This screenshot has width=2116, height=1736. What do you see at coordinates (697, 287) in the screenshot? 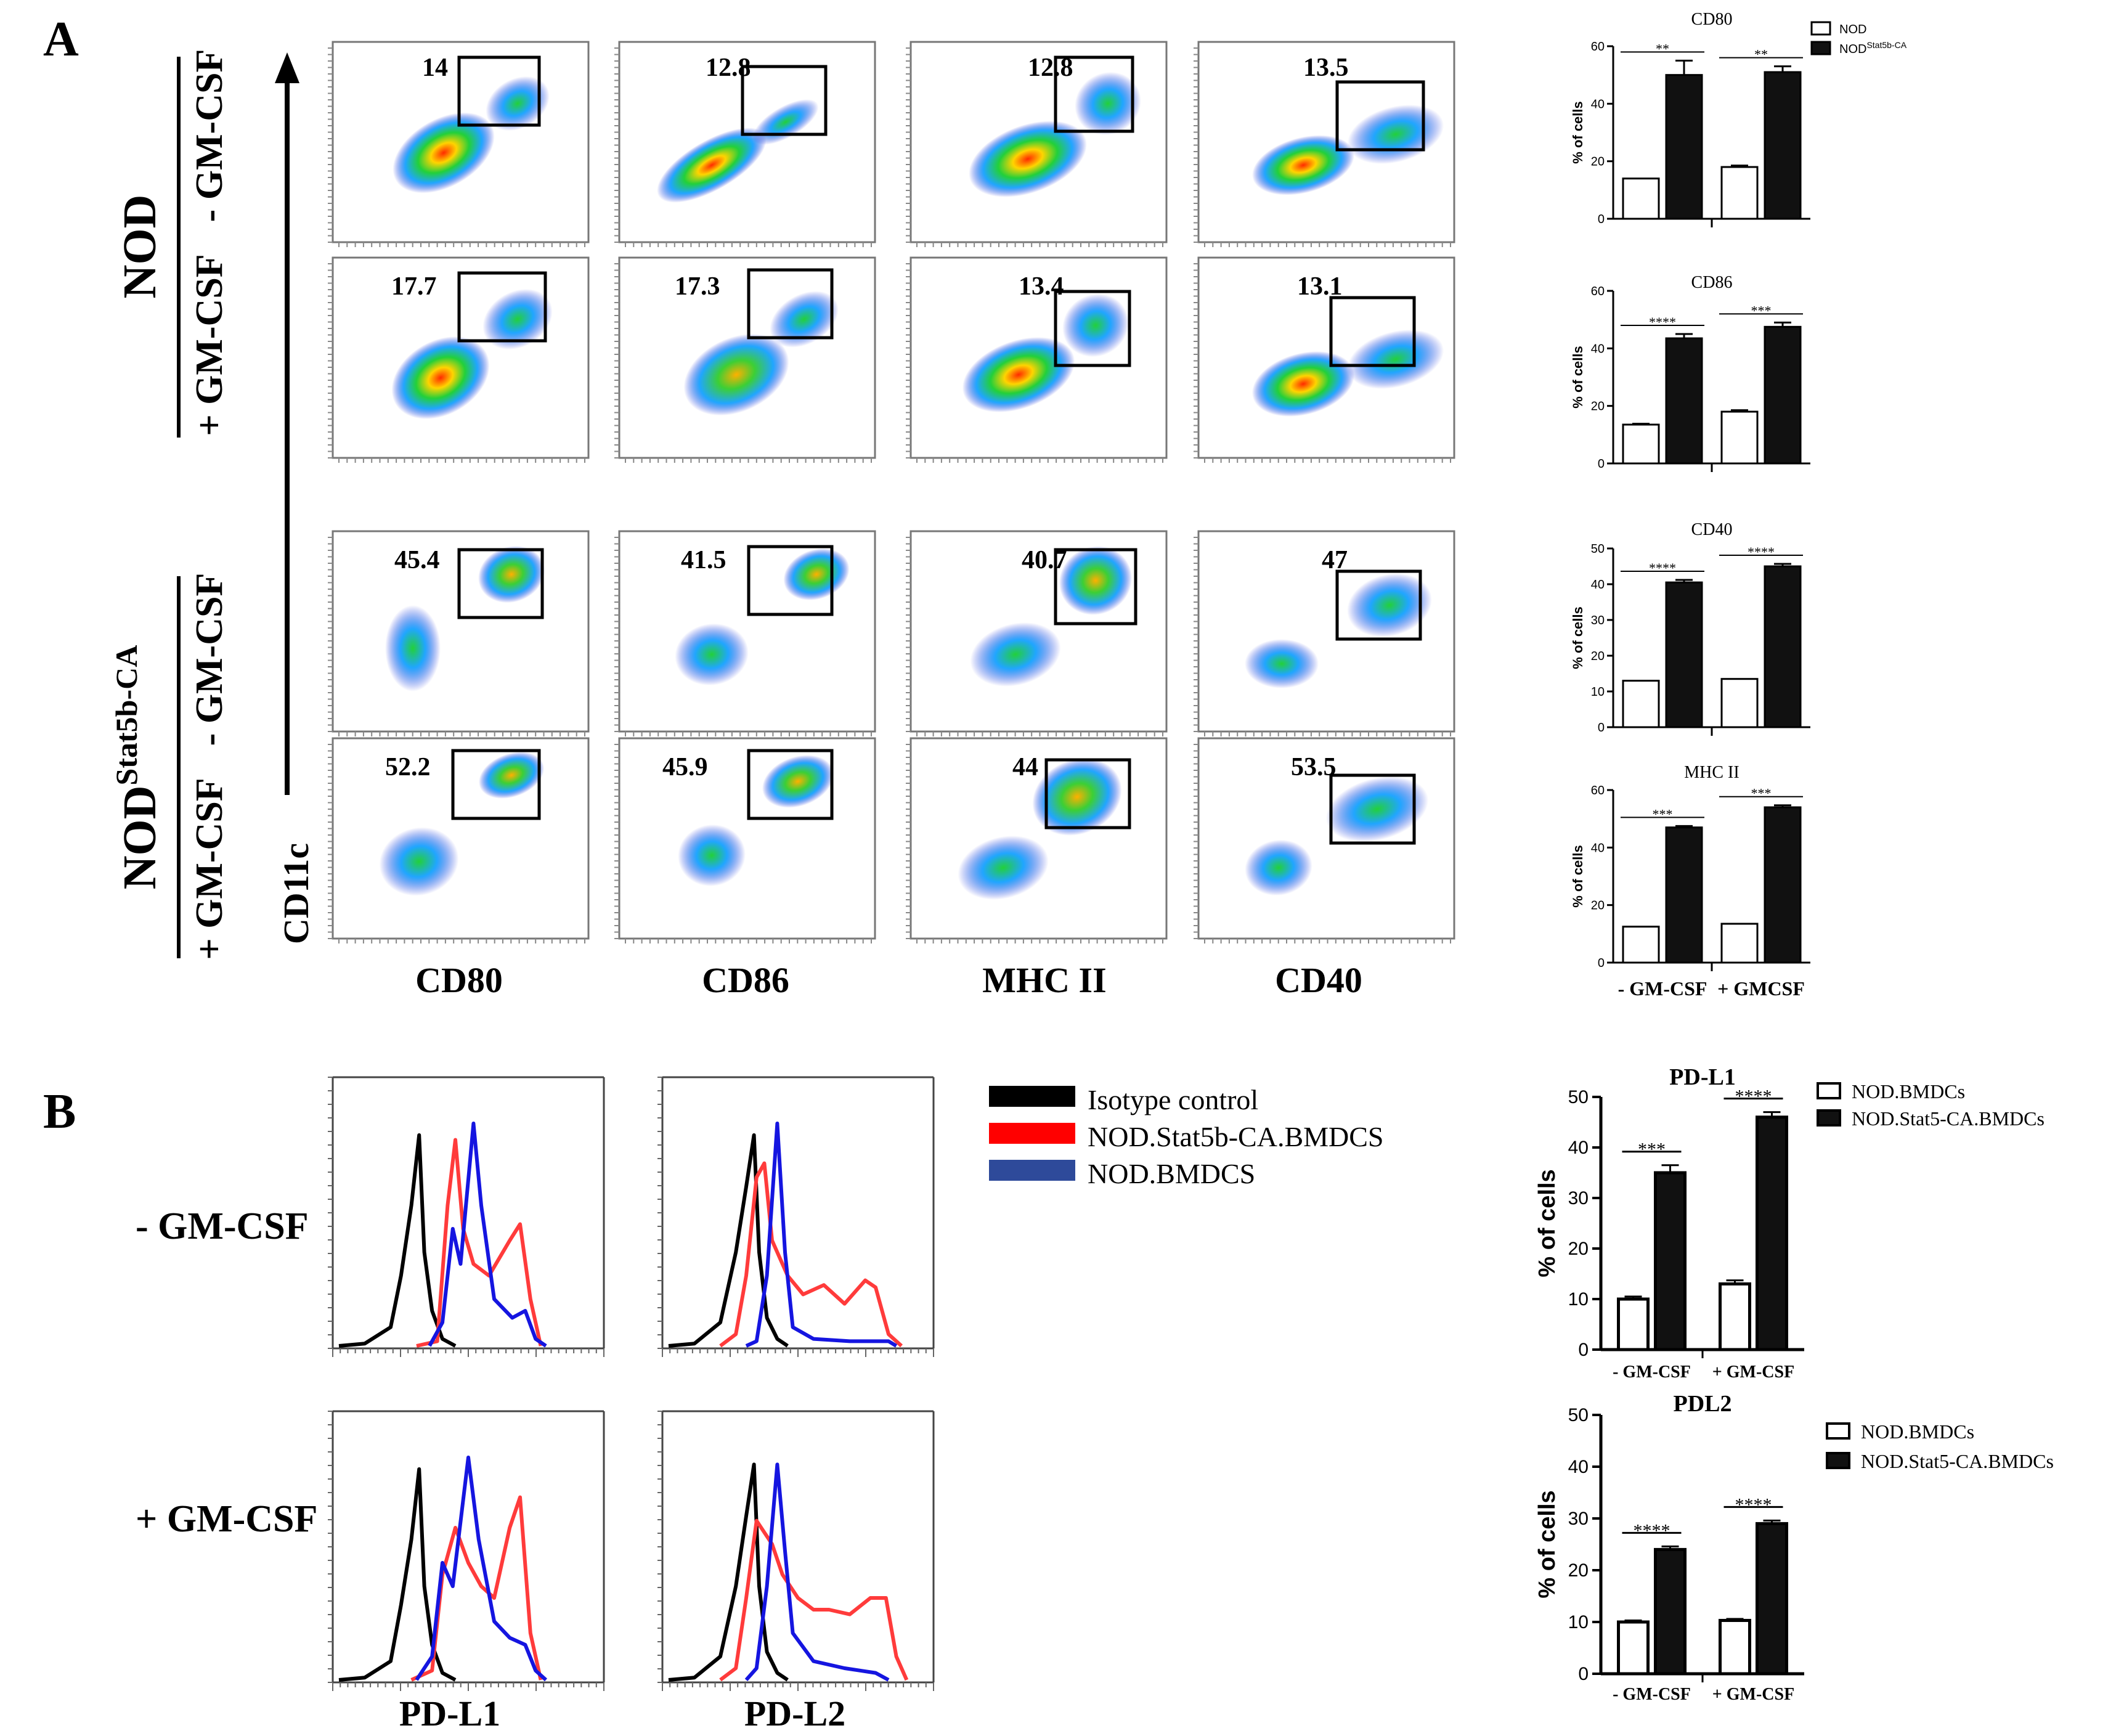
I see `gate-percentage: 17.3` at bounding box center [697, 287].